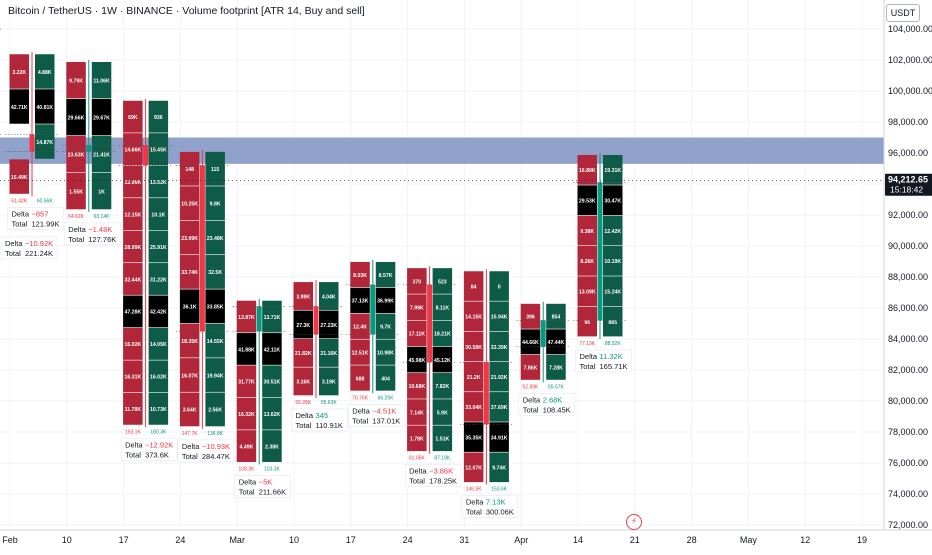 The image size is (932, 555). Describe the element at coordinates (442, 440) in the screenshot. I see `footprint-buy-value: 1.51K` at that location.